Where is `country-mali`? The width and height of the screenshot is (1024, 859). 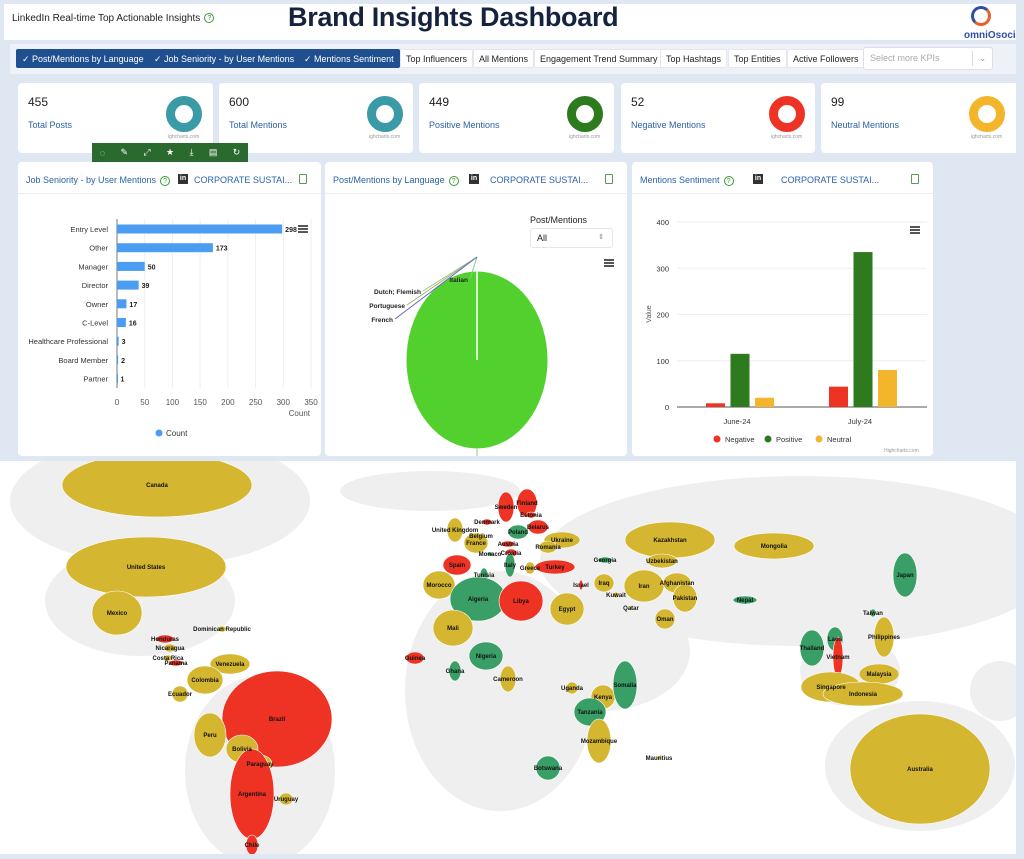 country-mali is located at coordinates (453, 628).